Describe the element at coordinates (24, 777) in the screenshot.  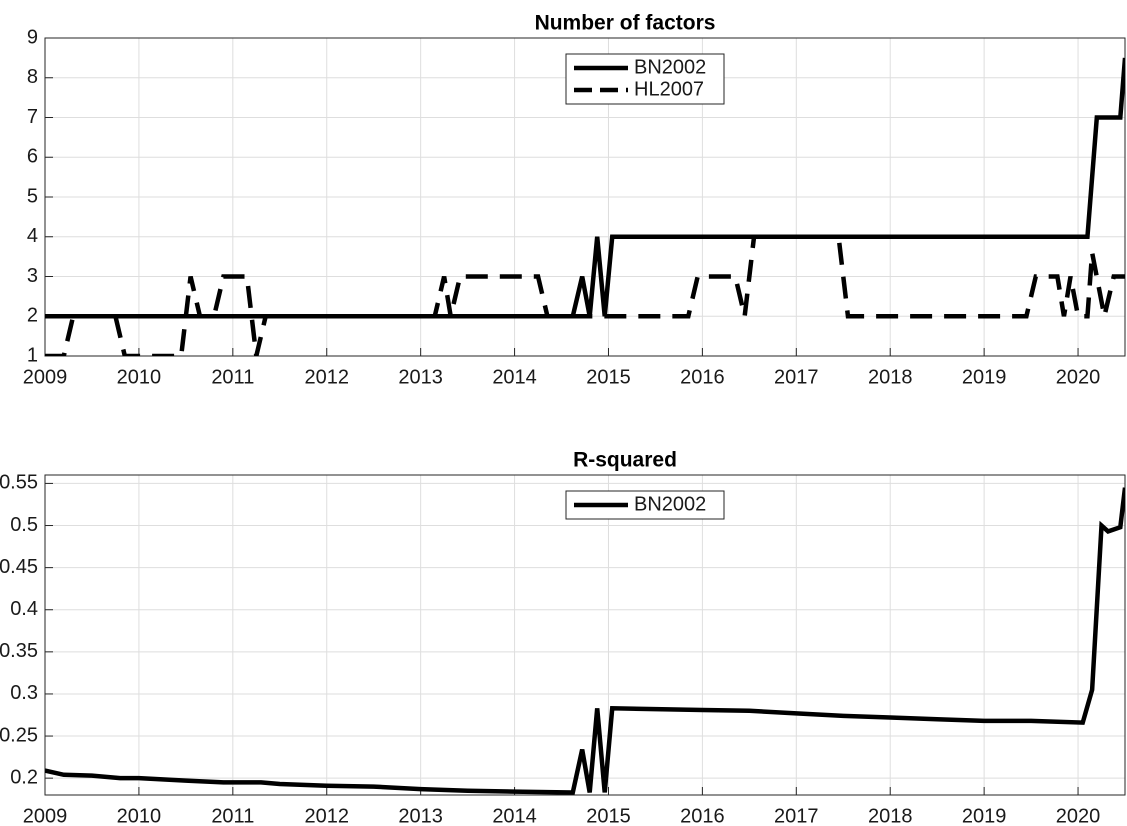
I see `y-tick-label: 0.2` at that location.